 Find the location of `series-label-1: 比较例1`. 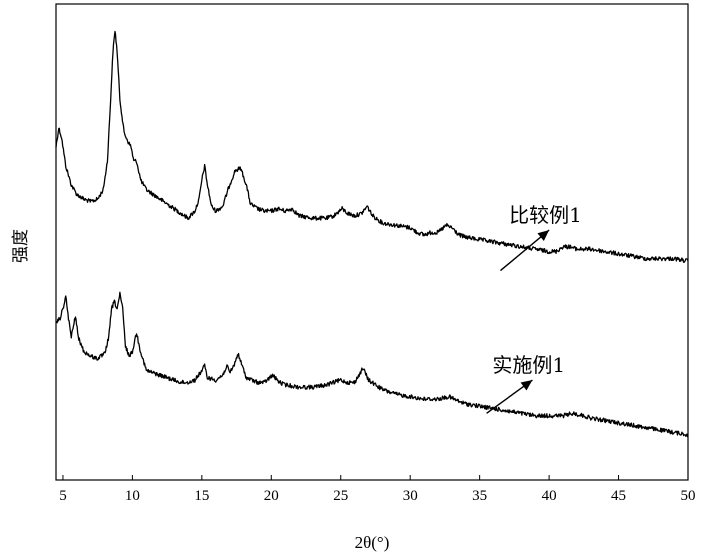

series-label-1: 比较例1 is located at coordinates (545, 215).